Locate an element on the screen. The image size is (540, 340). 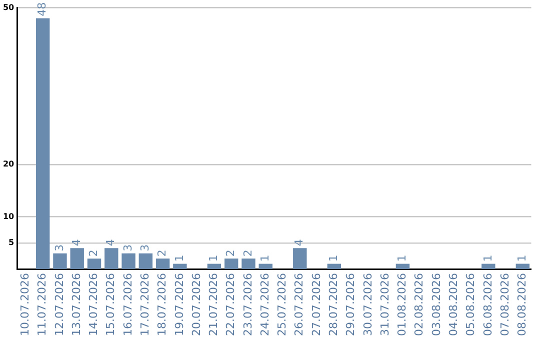
y-tick-label: 10 is located at coordinates (8, 216).